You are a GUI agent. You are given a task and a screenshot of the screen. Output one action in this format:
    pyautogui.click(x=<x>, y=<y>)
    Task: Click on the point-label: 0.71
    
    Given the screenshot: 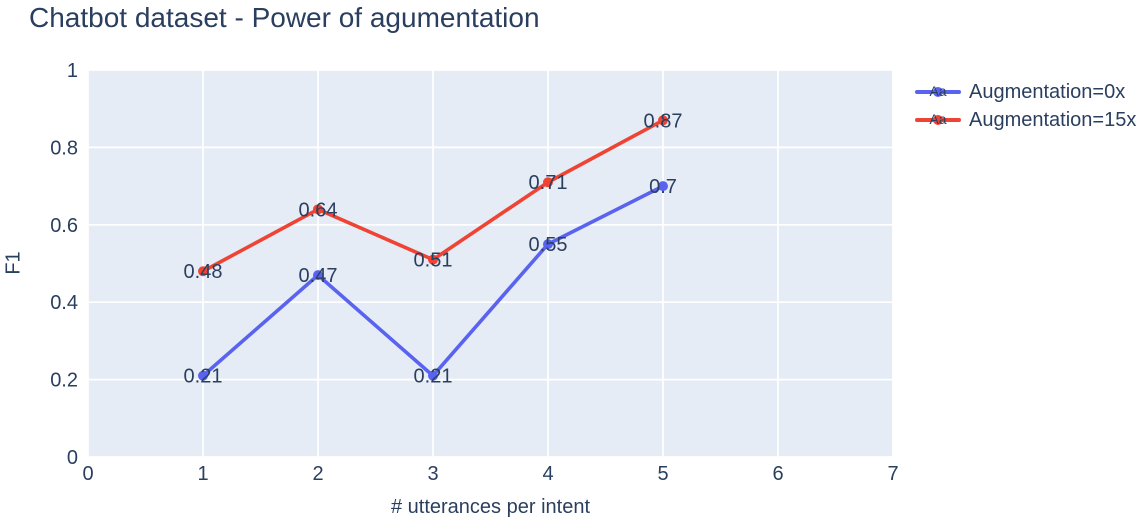 What is the action you would take?
    pyautogui.click(x=548, y=183)
    